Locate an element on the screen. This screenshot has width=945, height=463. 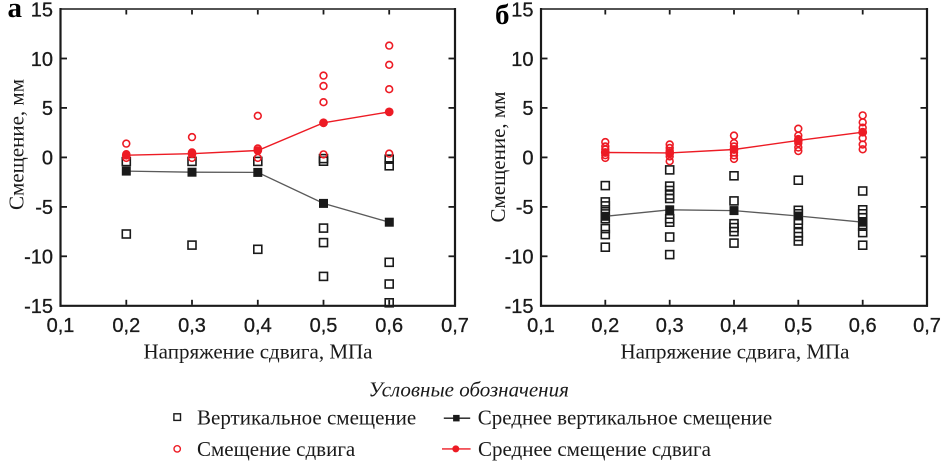
svg-text: Среднее смещение сдвига is located at coordinates (595, 449).